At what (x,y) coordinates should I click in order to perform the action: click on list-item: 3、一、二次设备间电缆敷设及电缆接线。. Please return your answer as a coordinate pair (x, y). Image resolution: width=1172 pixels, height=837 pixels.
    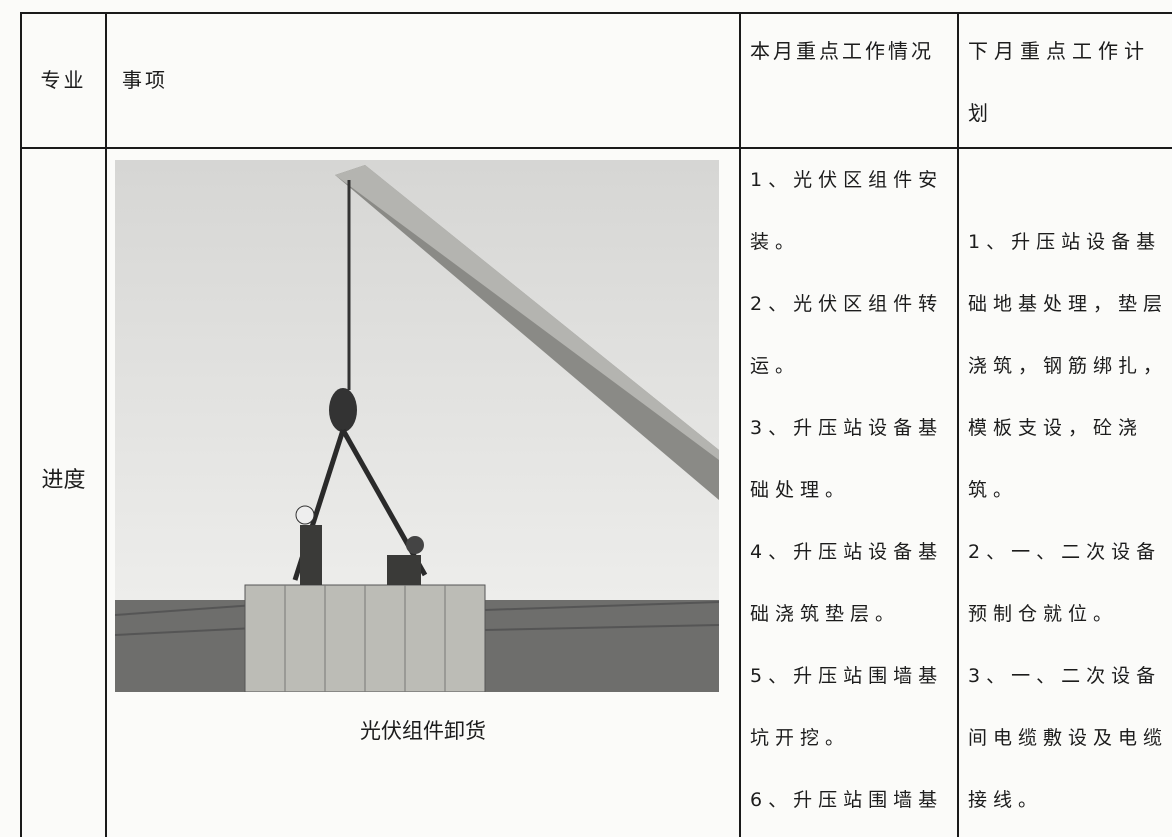
    Looking at the image, I should click on (1068, 738).